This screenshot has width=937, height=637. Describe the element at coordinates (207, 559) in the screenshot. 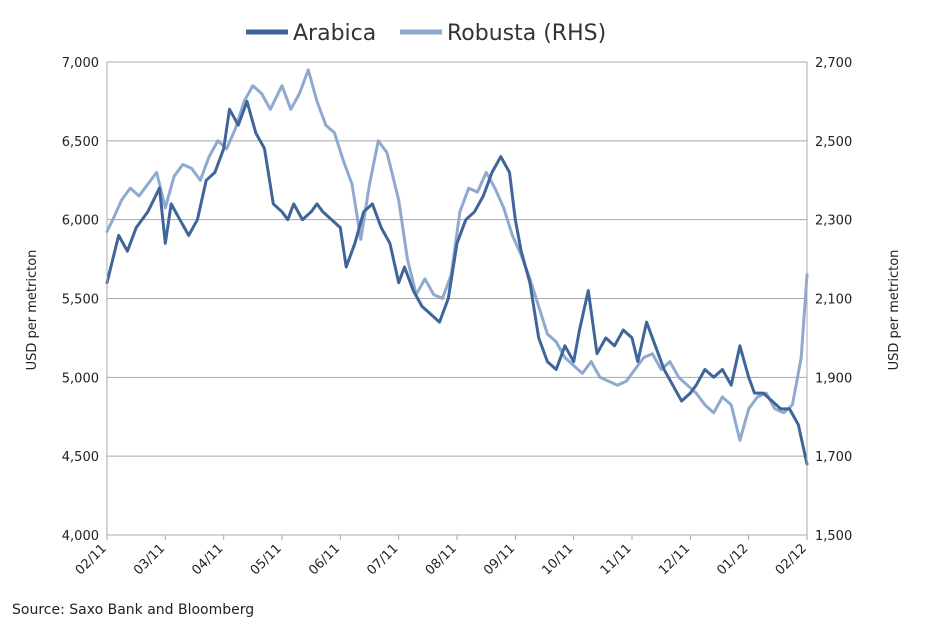

I see `x-tick-label: 04/11` at that location.